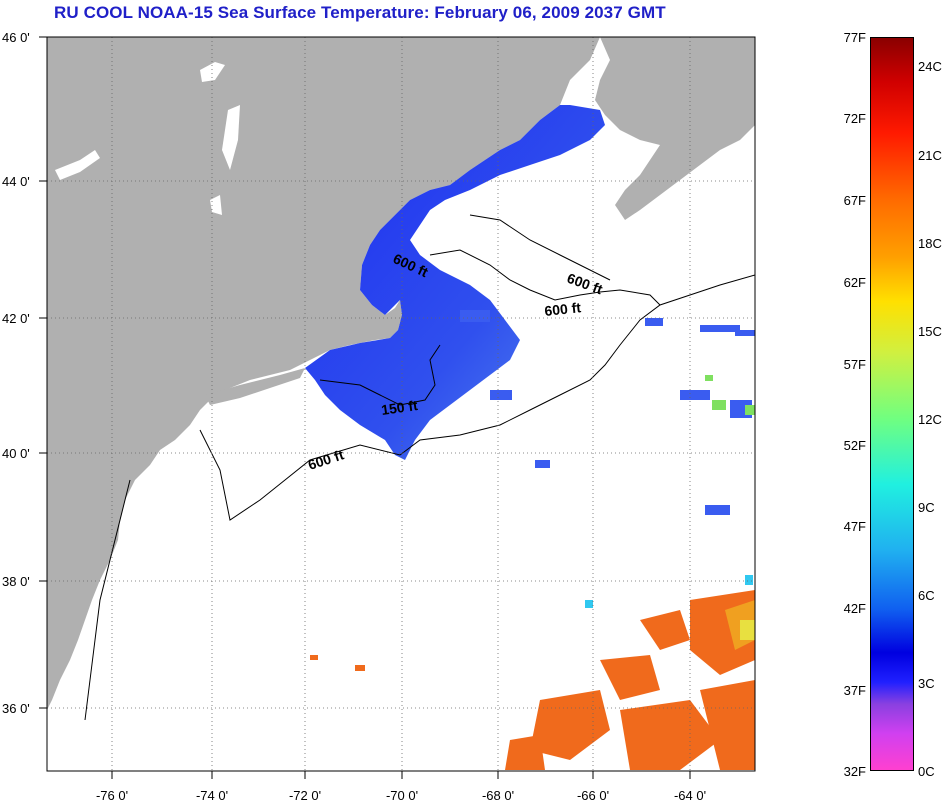  I want to click on colorbar-f-label: 62F, so click(854, 282).